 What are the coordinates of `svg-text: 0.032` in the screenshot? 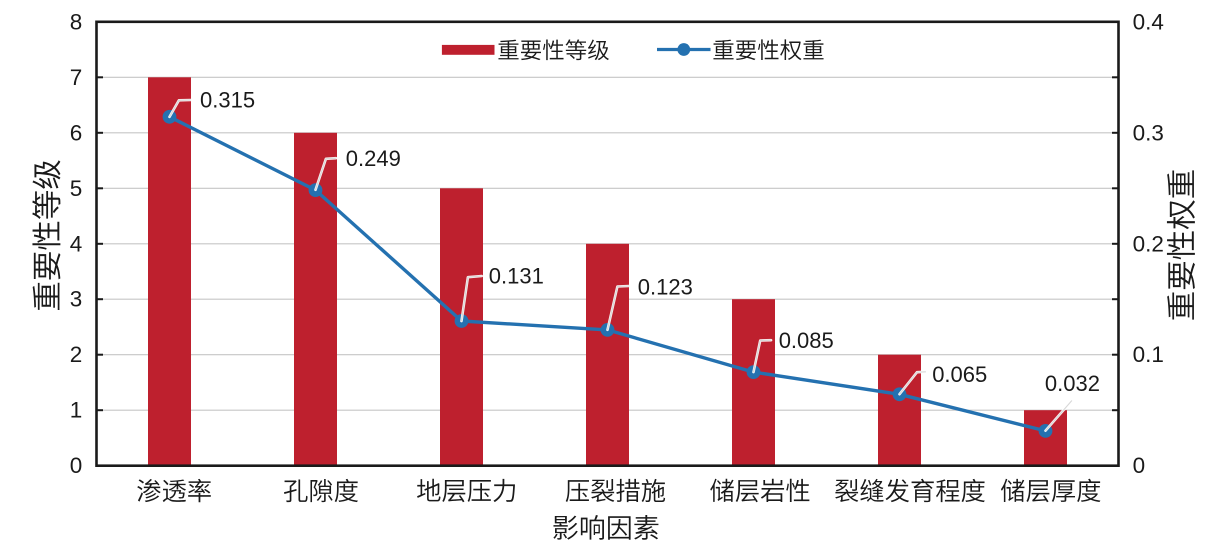 It's located at (1072, 383).